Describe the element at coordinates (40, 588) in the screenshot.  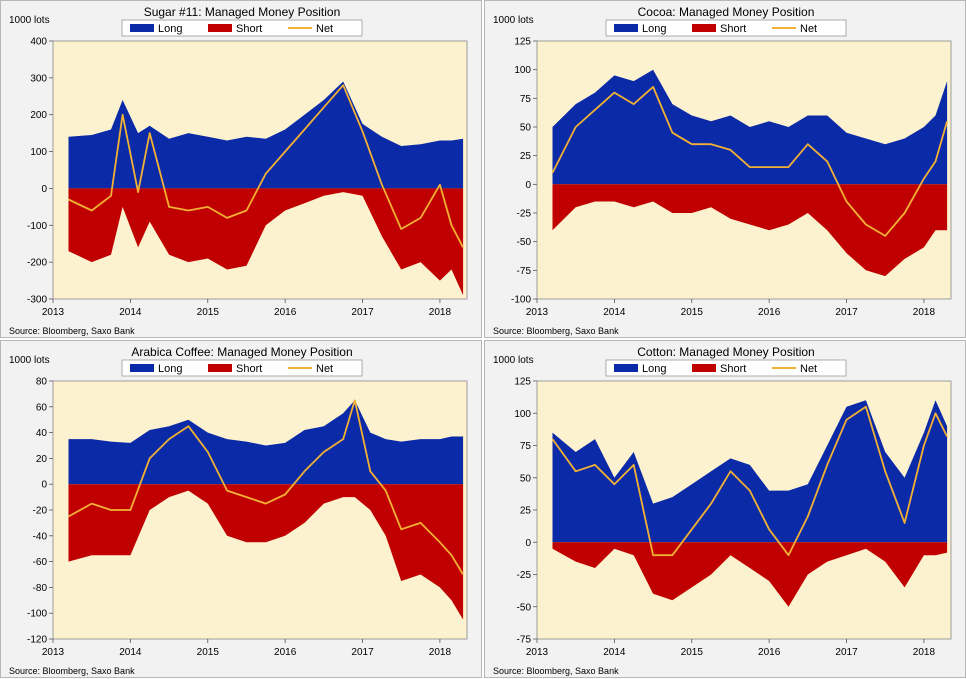
I see `y-tick-label: -80` at that location.